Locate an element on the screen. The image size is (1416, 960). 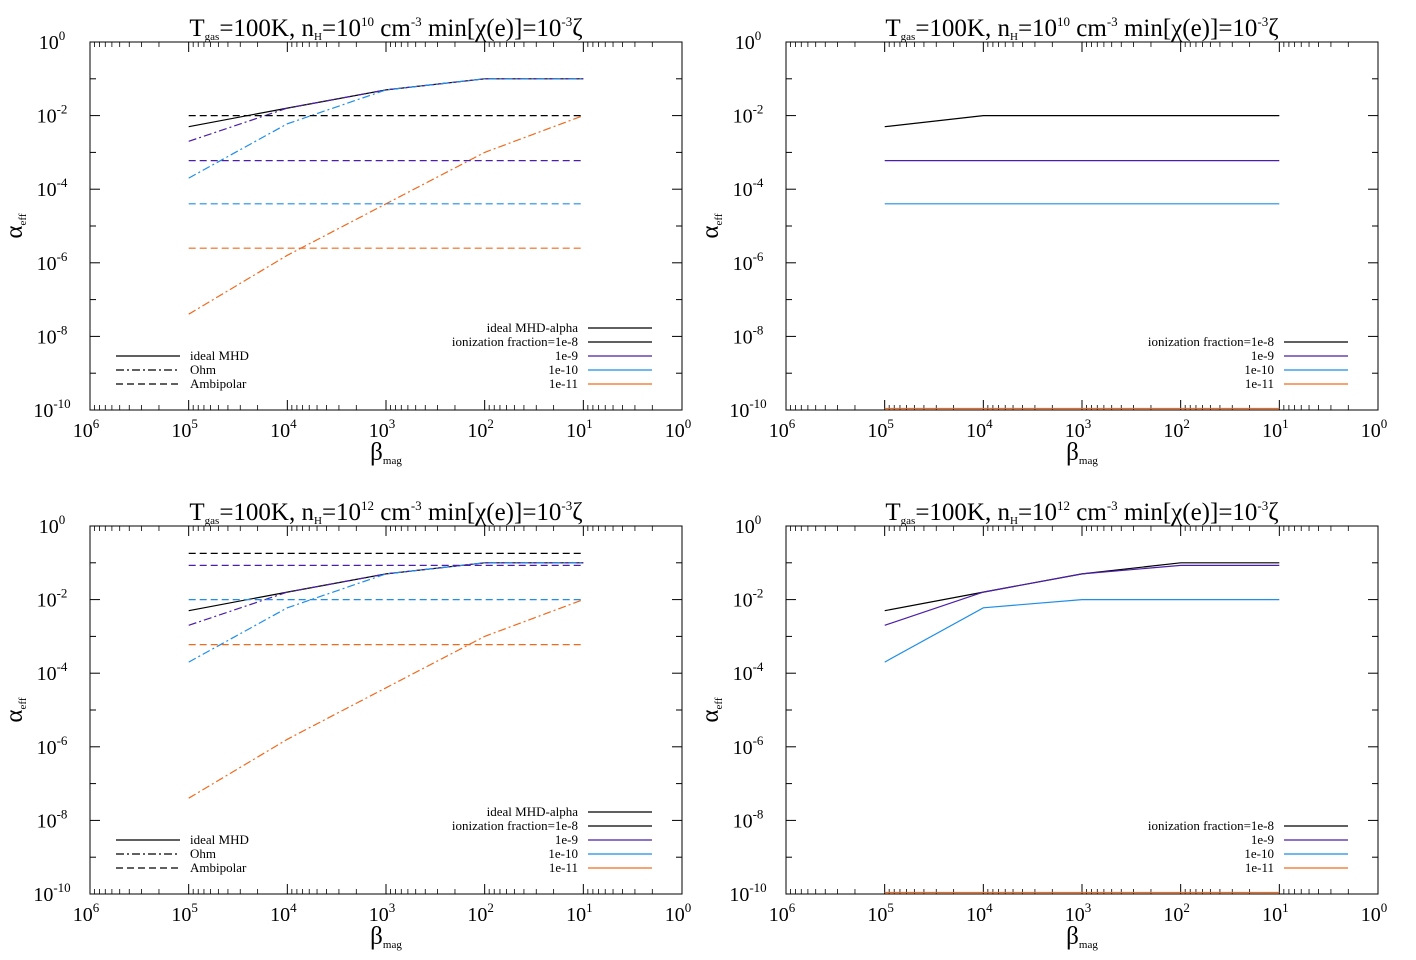
panel-3-y-tick-exp: -4 is located at coordinates (62, 666).